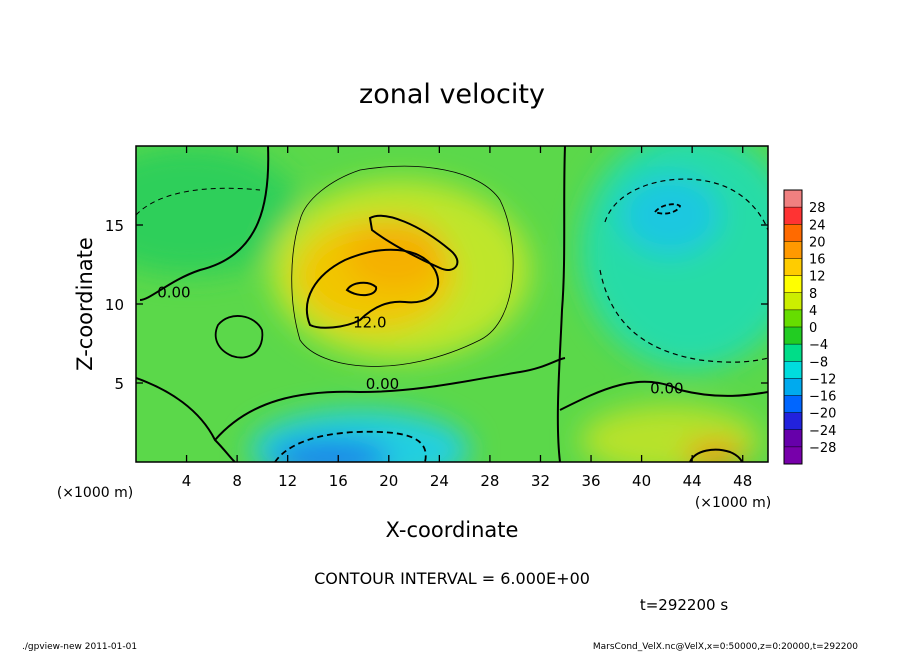 The width and height of the screenshot is (904, 658). Describe the element at coordinates (85, 304) in the screenshot. I see `y-axis-label: Z-coordinate` at that location.